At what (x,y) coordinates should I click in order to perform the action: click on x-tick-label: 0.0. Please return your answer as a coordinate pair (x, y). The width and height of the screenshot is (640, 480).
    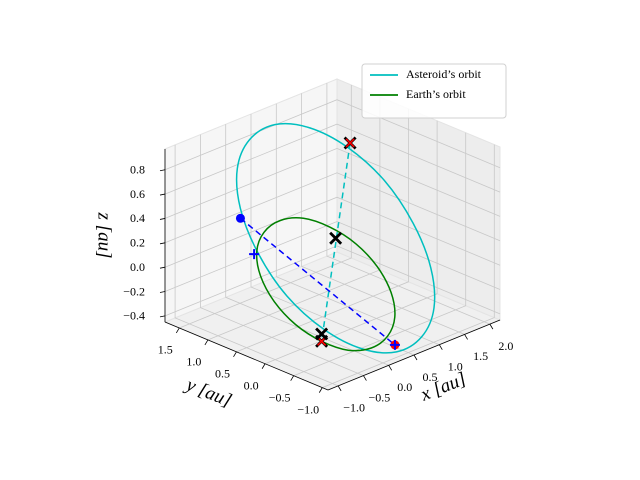
    Looking at the image, I should click on (404, 387).